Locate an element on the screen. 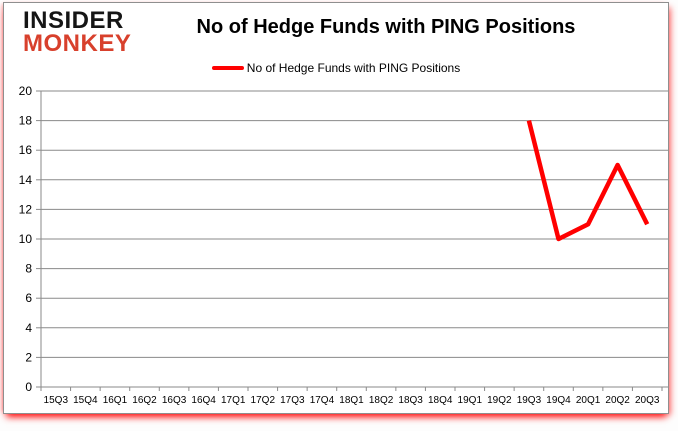 This screenshot has height=431, width=678. y-tick-label: 6 is located at coordinates (28, 298).